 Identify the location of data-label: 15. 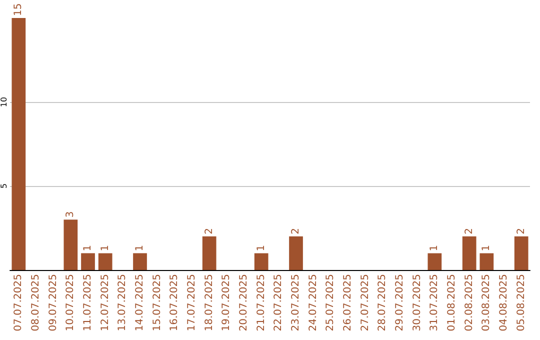
(18, 9).